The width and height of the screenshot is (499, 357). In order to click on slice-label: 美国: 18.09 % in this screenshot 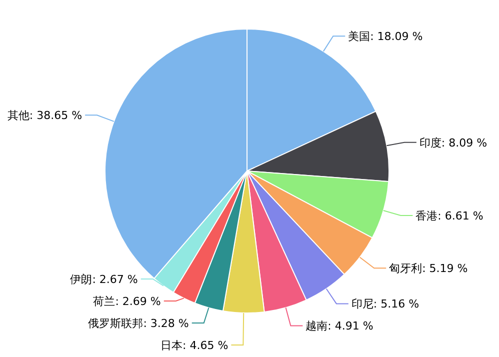, I will do `click(385, 37)`.